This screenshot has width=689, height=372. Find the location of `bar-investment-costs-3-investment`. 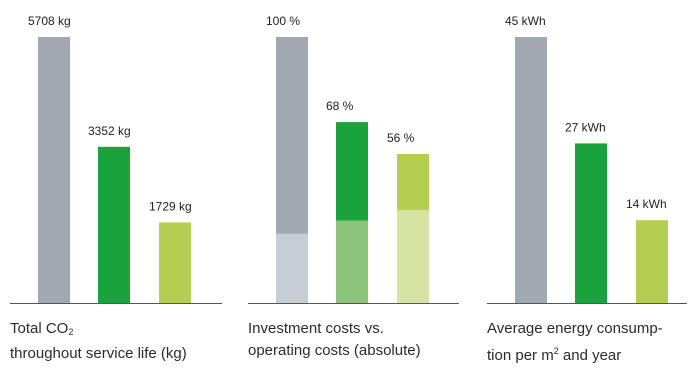

bar-investment-costs-3-investment is located at coordinates (413, 182).